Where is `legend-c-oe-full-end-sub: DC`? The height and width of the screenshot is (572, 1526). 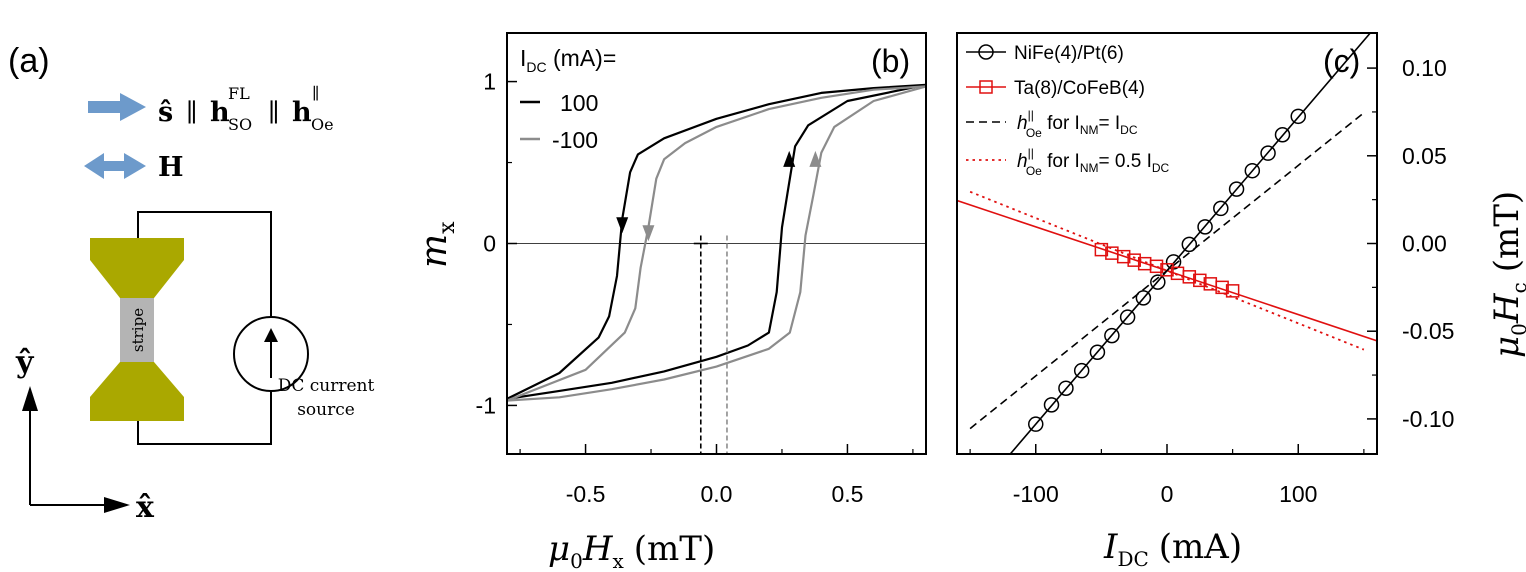
legend-c-oe-full-end-sub: DC is located at coordinates (1129, 130).